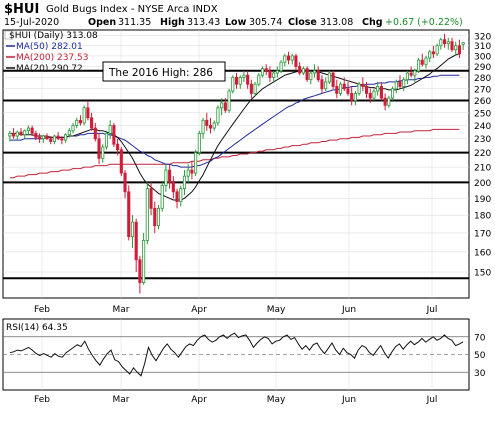 Image resolution: width=495 pixels, height=433 pixels. What do you see at coordinates (102, 22) in the screenshot?
I see `open-label: Open` at bounding box center [102, 22].